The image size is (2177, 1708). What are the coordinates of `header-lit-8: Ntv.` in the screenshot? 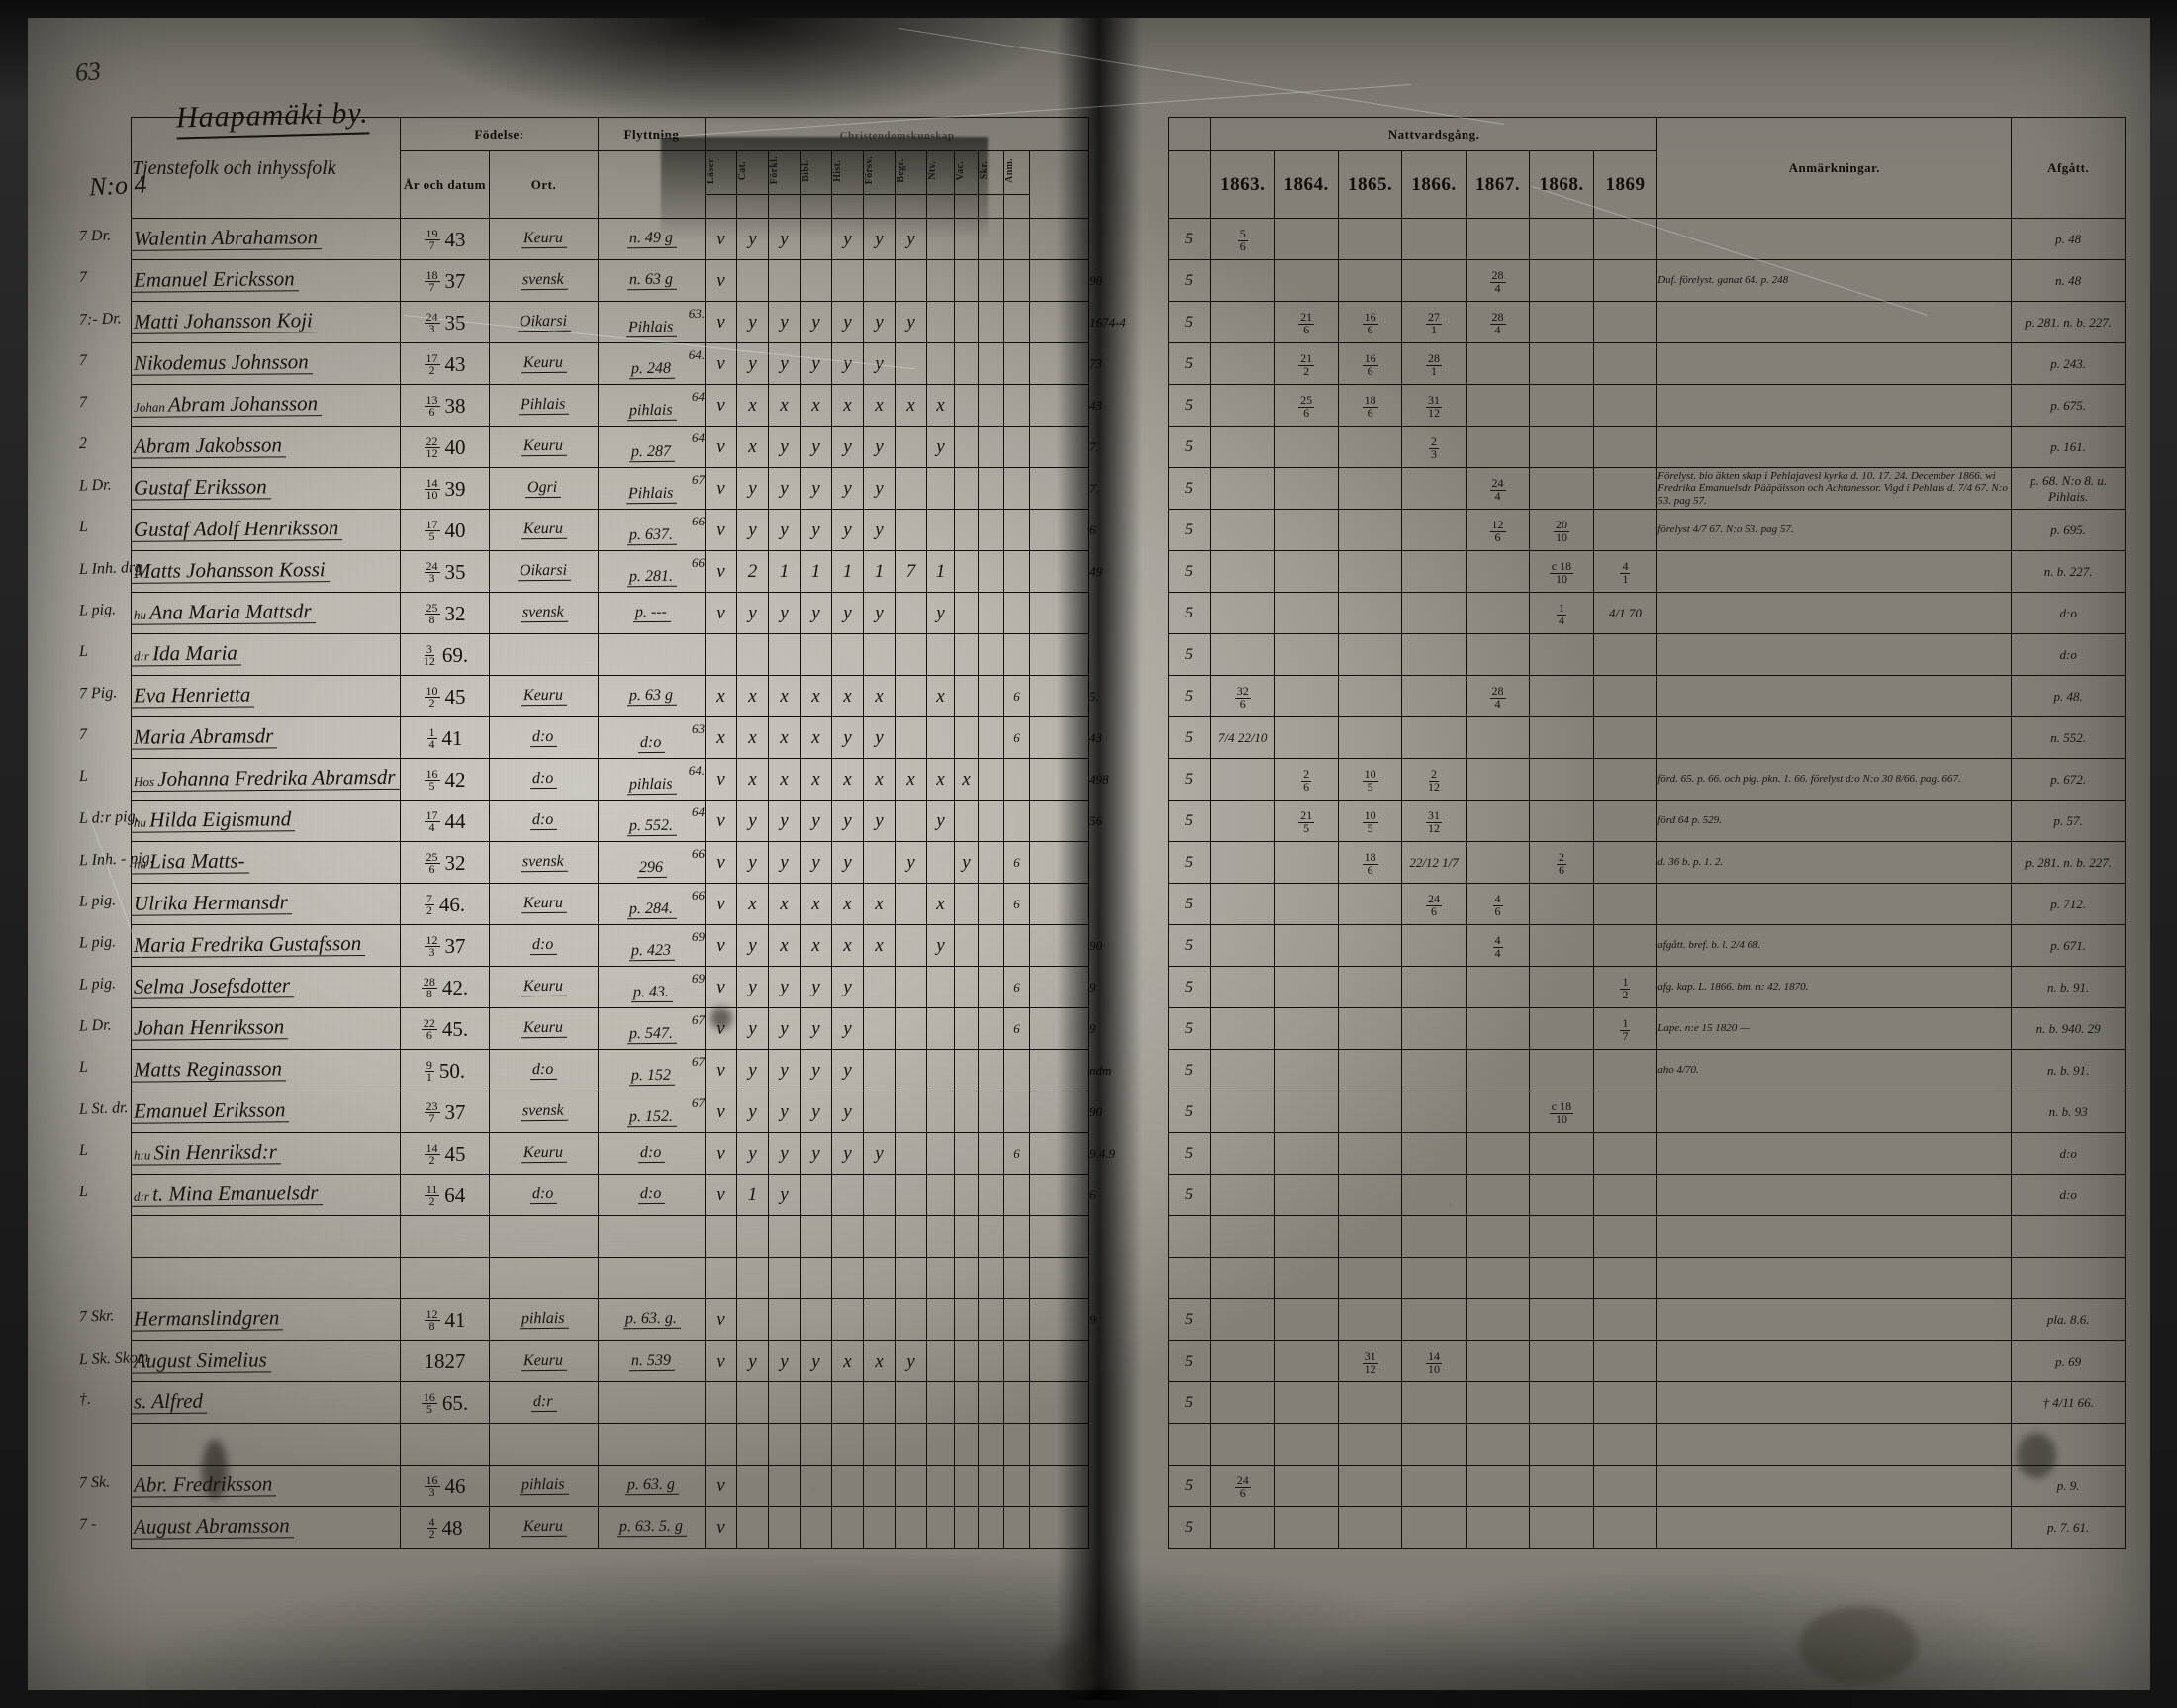 It's located at (940, 172).